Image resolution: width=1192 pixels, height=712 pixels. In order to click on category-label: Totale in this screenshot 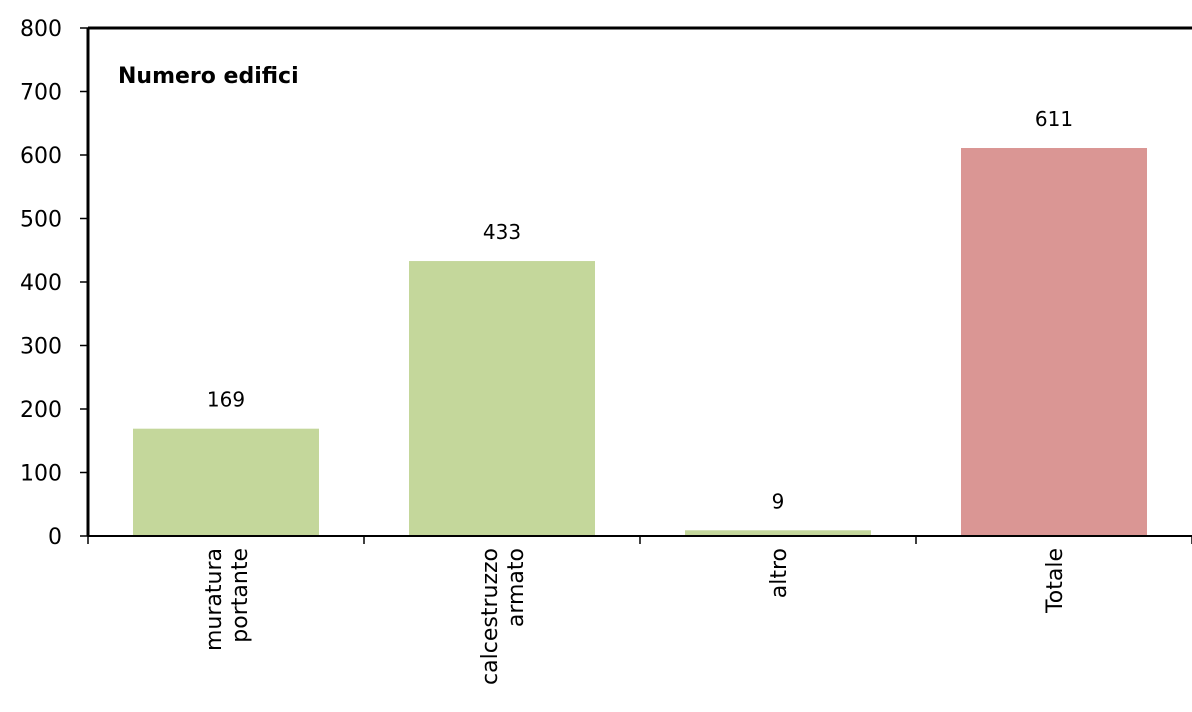, I will do `click(1055, 581)`.